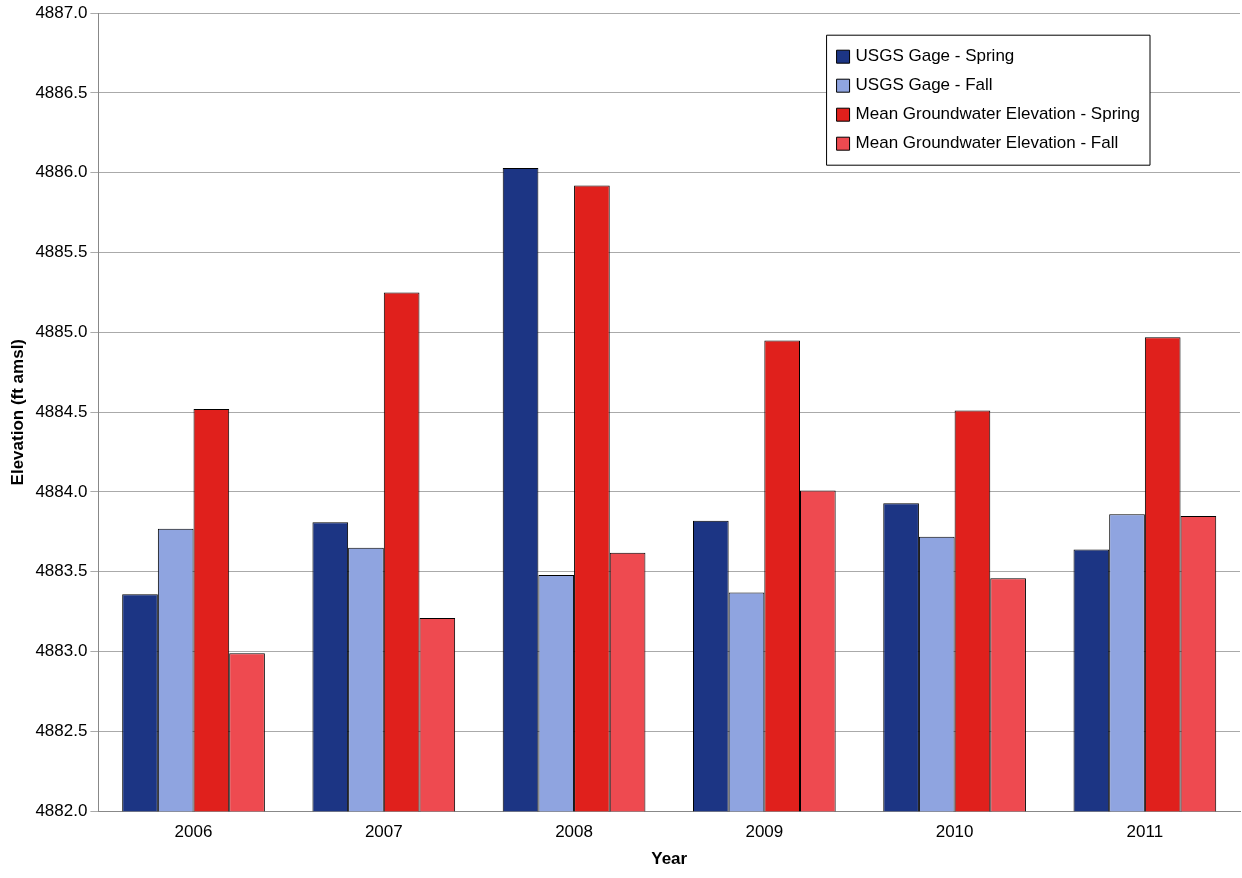 This screenshot has width=1242, height=878. I want to click on y-tick-label: 4882.5, so click(61, 731).